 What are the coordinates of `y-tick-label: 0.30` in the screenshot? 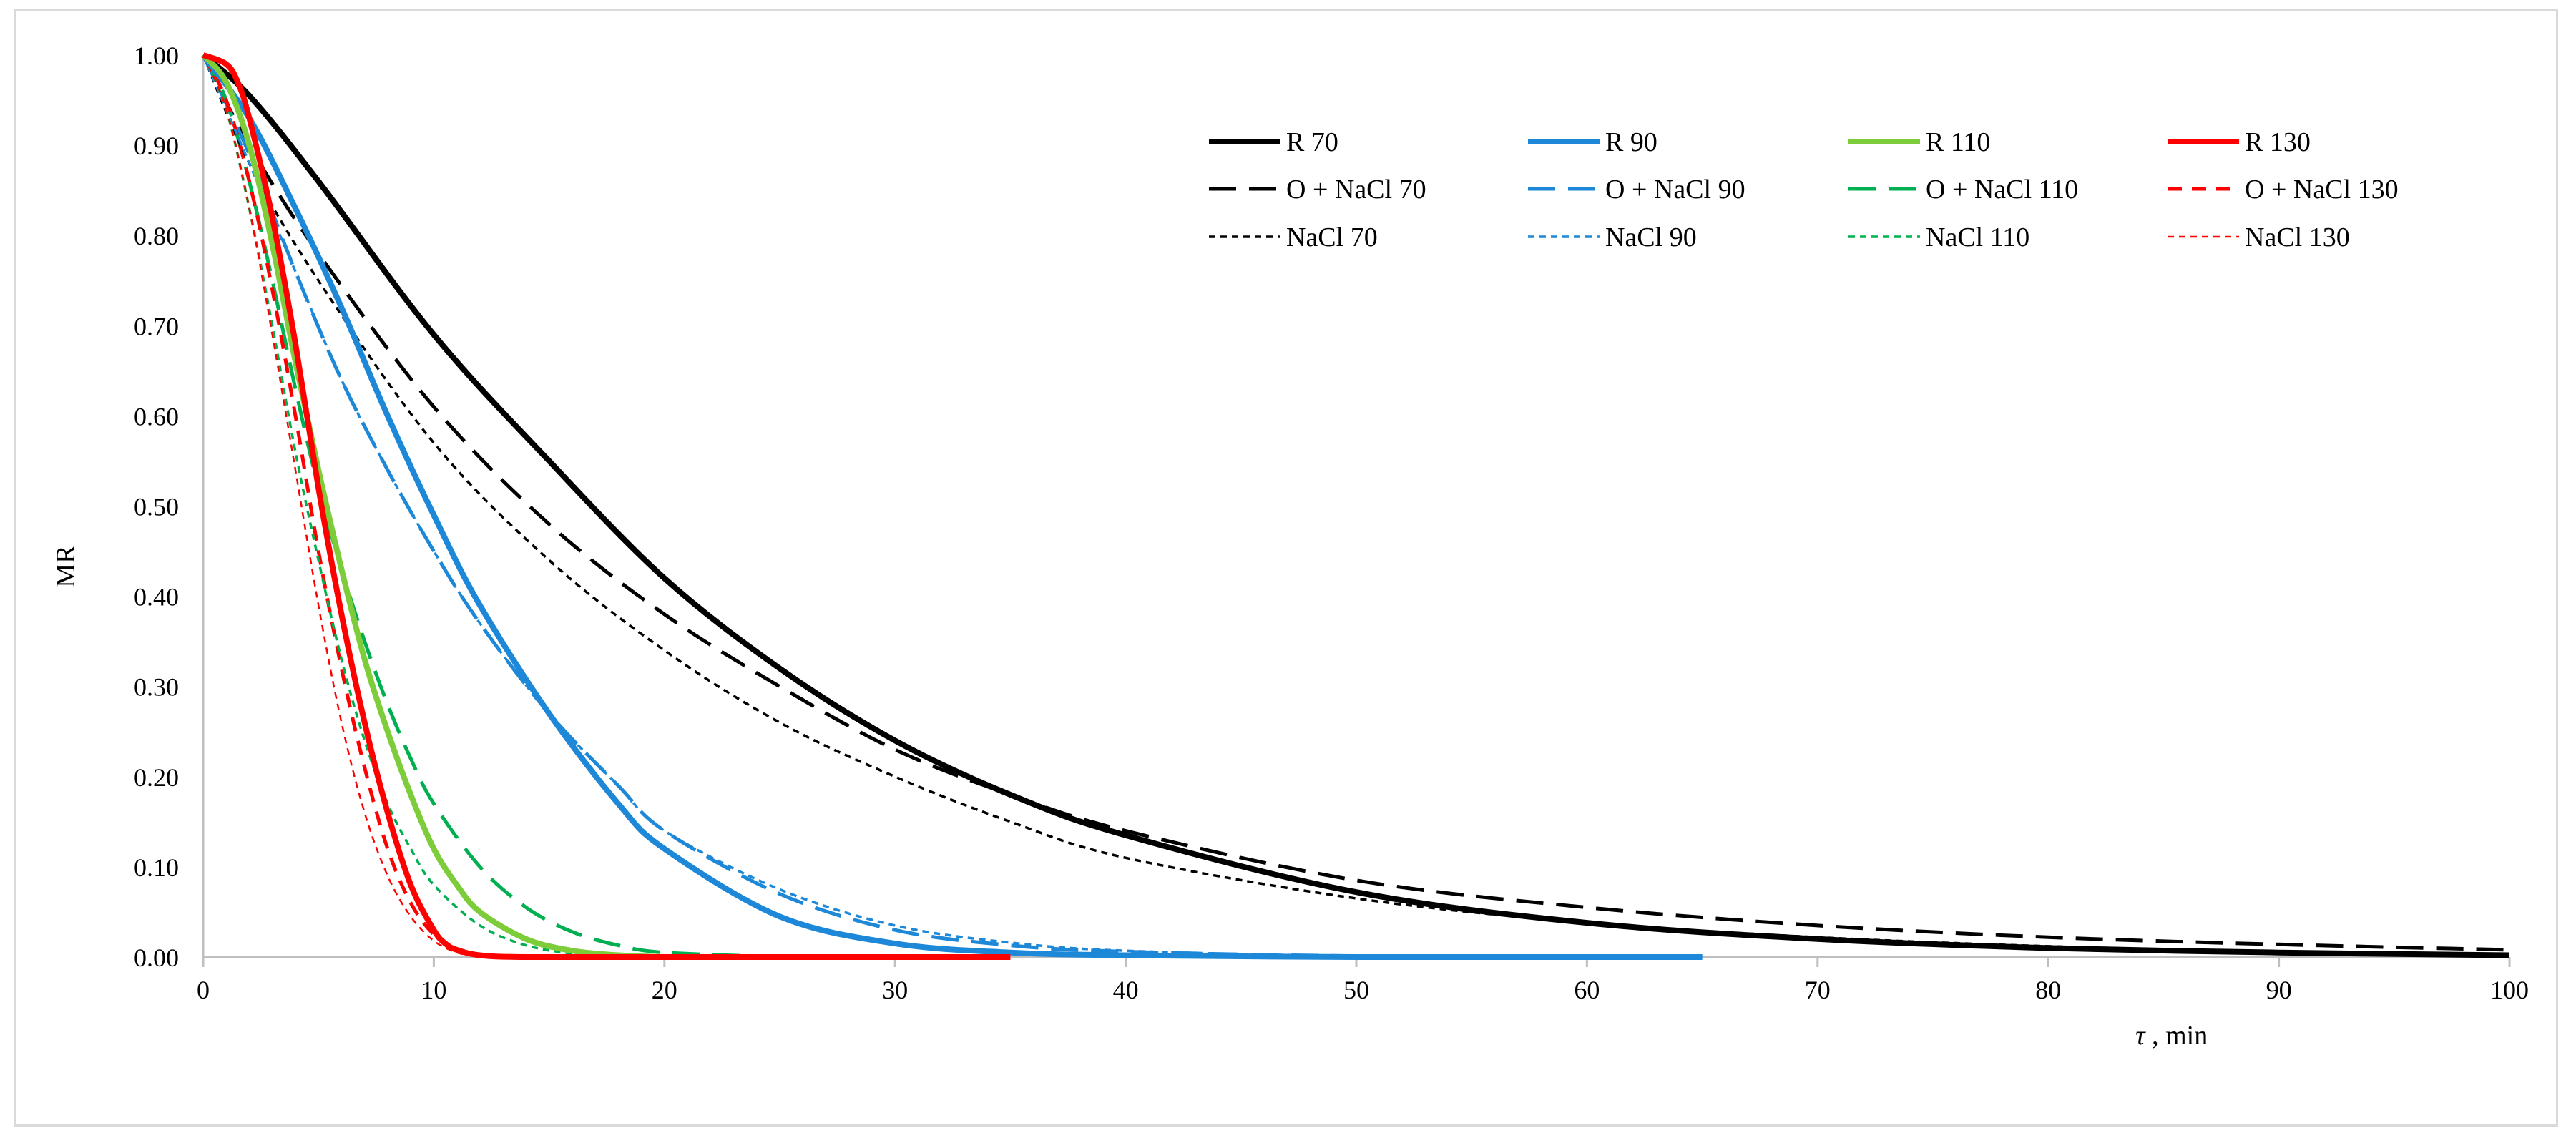 It's located at (156, 687).